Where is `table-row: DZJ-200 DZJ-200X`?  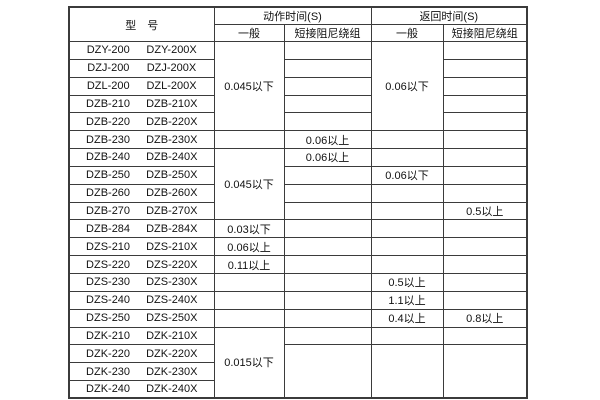 table-row: DZJ-200 DZJ-200X is located at coordinates (298, 68).